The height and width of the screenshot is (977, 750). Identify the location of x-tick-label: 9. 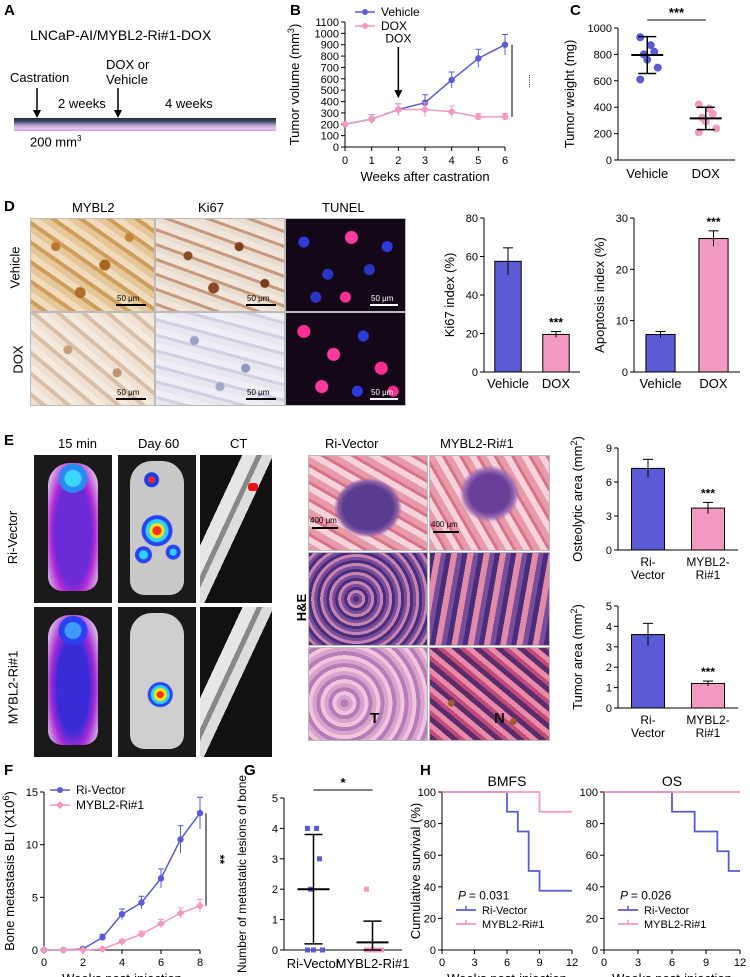
(706, 963).